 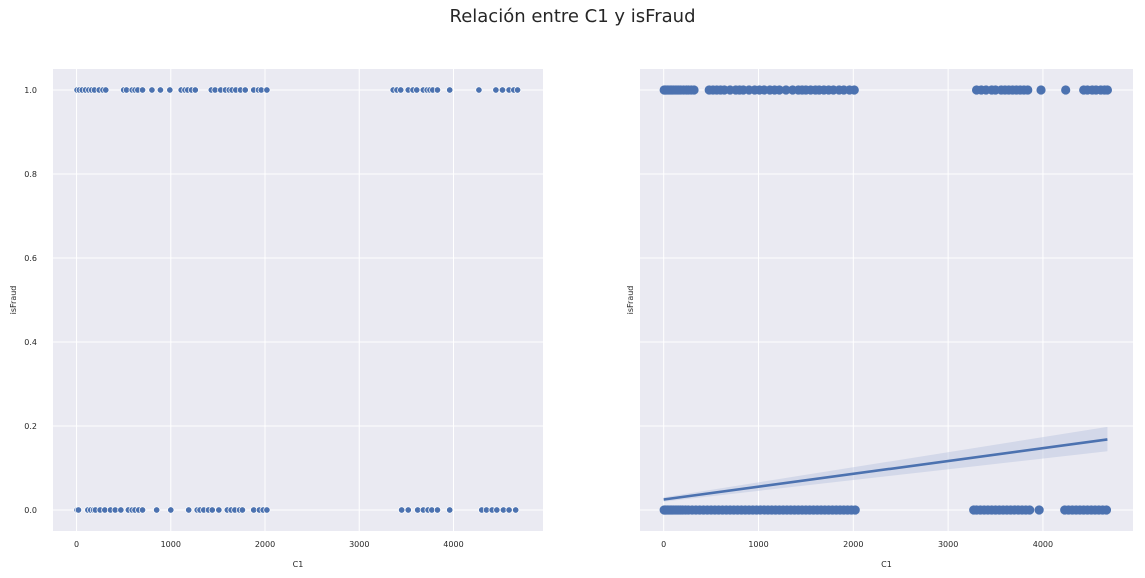 I want to click on panel-2-y-axis-label: isFraud, so click(x=630, y=300).